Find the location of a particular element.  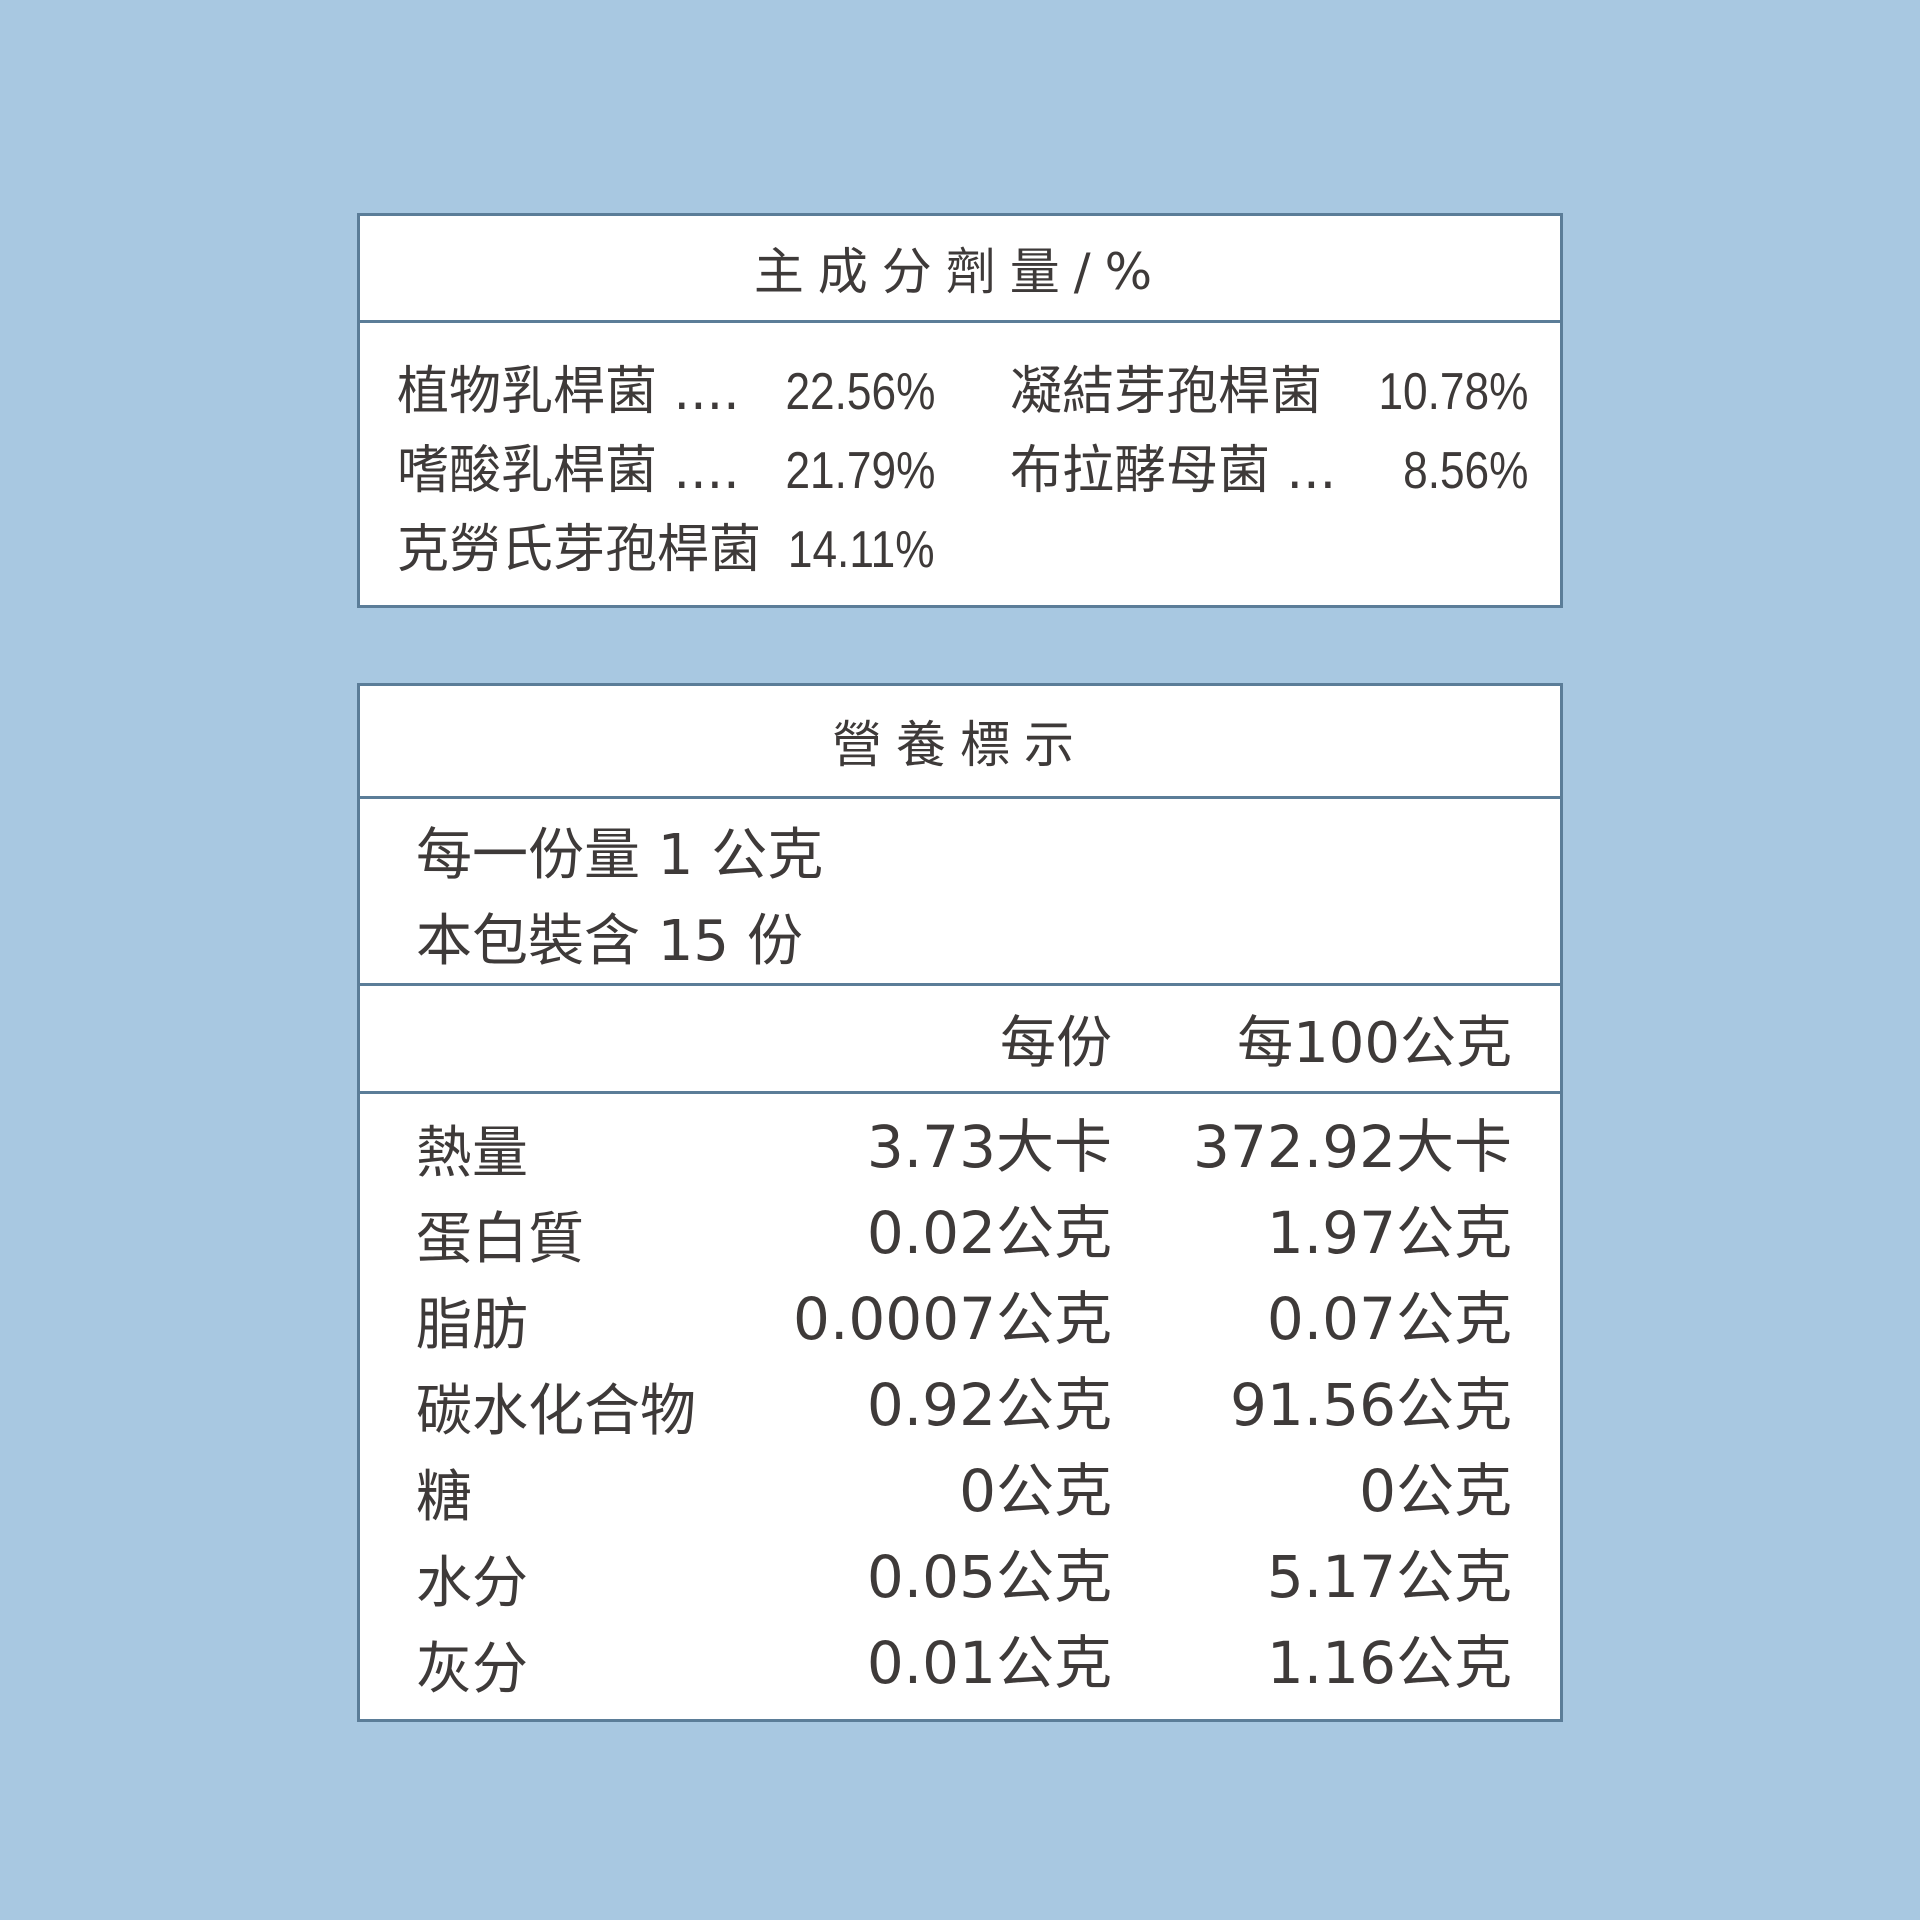

nutrition-row: 灰分 0.01公克 1.16公克 is located at coordinates (960, 1677).